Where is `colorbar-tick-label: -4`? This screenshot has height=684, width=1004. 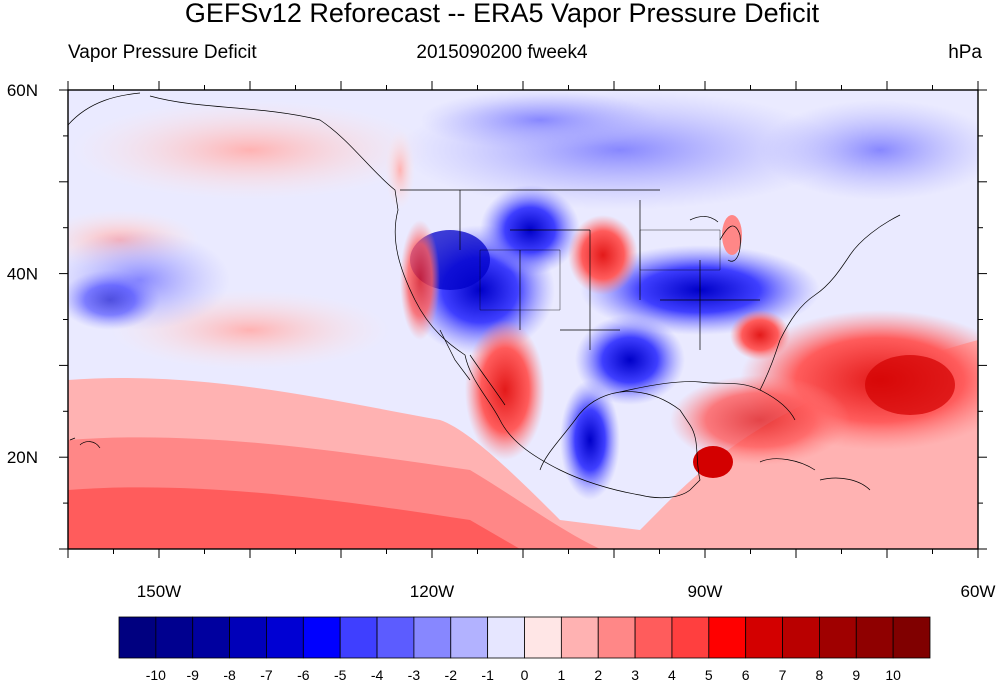
colorbar-tick-label: -4 is located at coordinates (377, 675).